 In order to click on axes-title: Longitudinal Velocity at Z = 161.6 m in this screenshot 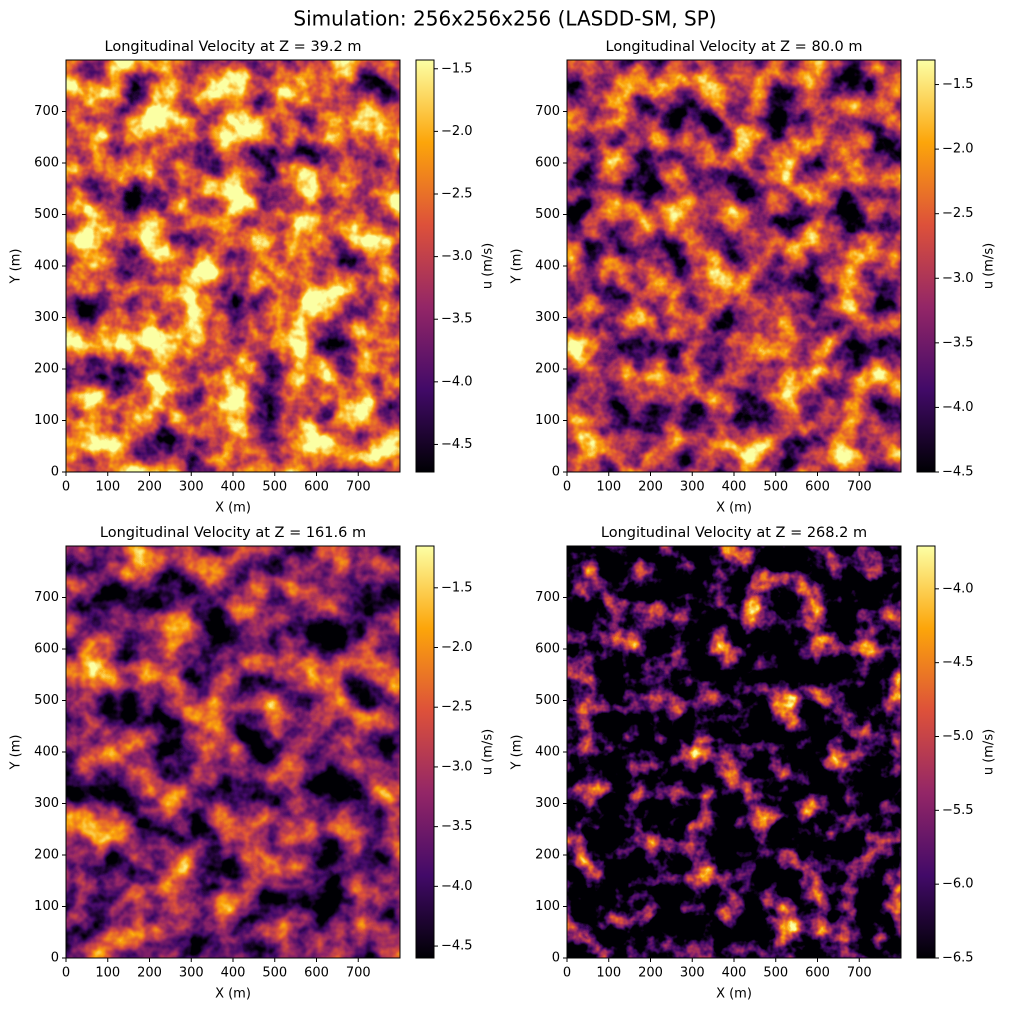, I will do `click(233, 533)`.